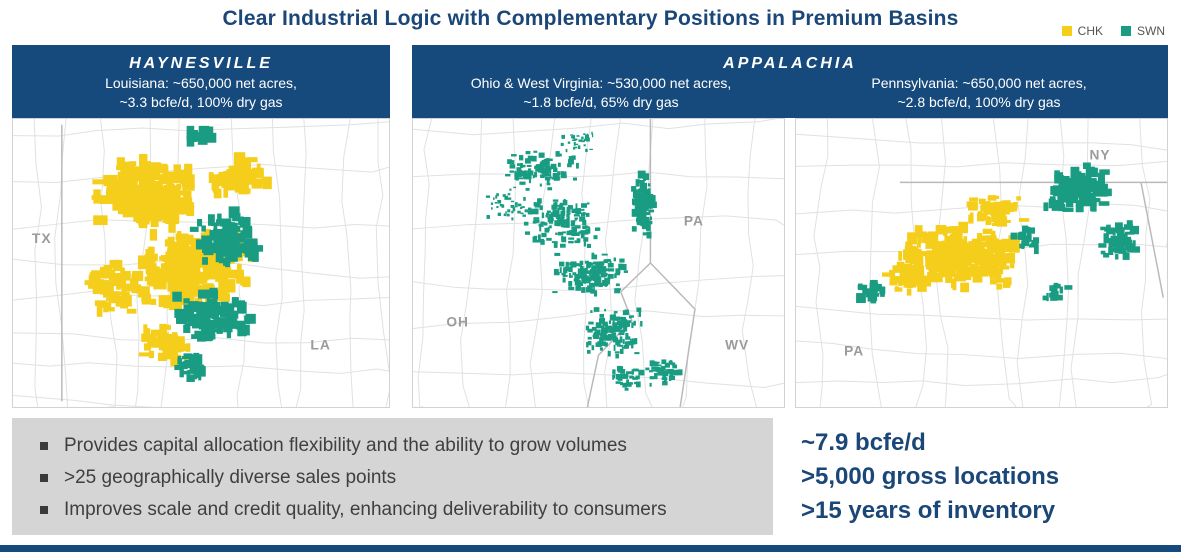 This screenshot has height=552, width=1181. I want to click on svg-text: TX, so click(42, 238).